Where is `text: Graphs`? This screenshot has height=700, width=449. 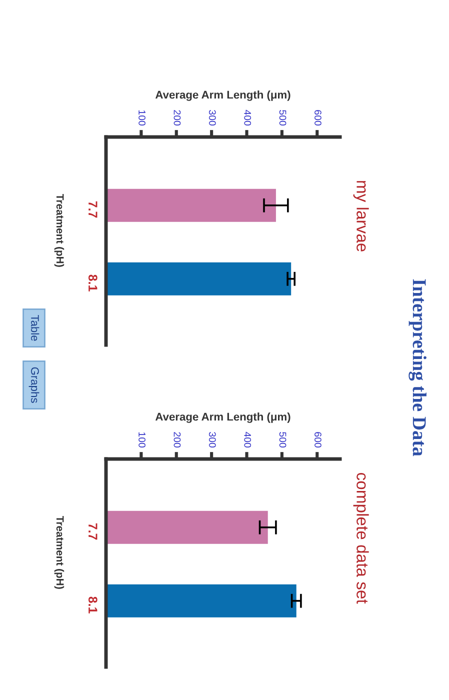
text: Graphs is located at coordinates (34, 385).